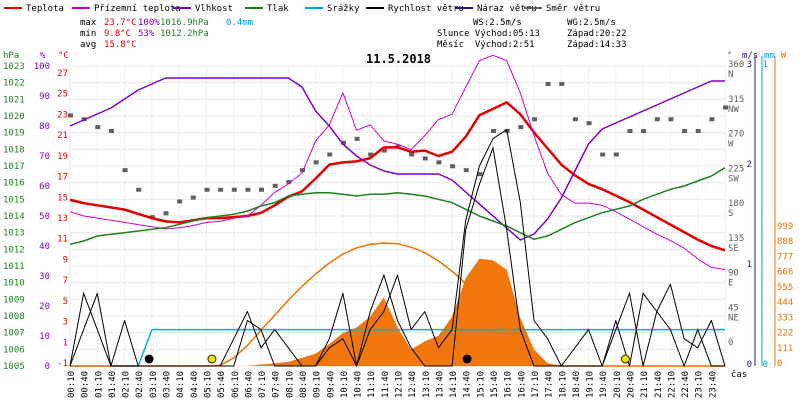 Image resolution: width=800 pixels, height=400 pixels. I want to click on tick-time: 10:40, so click(359, 384).